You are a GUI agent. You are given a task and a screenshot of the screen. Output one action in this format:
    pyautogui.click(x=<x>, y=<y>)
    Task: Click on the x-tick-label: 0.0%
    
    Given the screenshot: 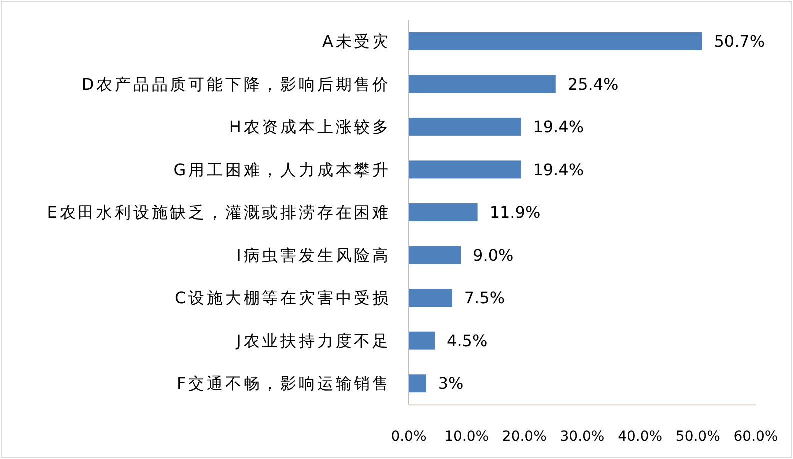 What is the action you would take?
    pyautogui.click(x=409, y=437)
    